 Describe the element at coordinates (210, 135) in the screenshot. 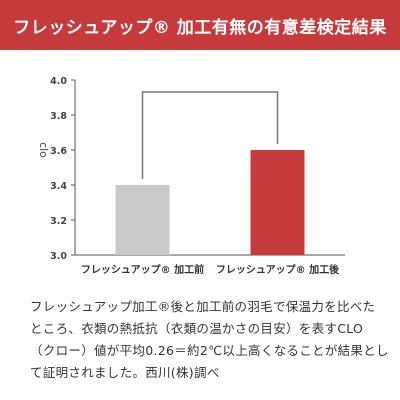

I see `significance-bracket` at that location.